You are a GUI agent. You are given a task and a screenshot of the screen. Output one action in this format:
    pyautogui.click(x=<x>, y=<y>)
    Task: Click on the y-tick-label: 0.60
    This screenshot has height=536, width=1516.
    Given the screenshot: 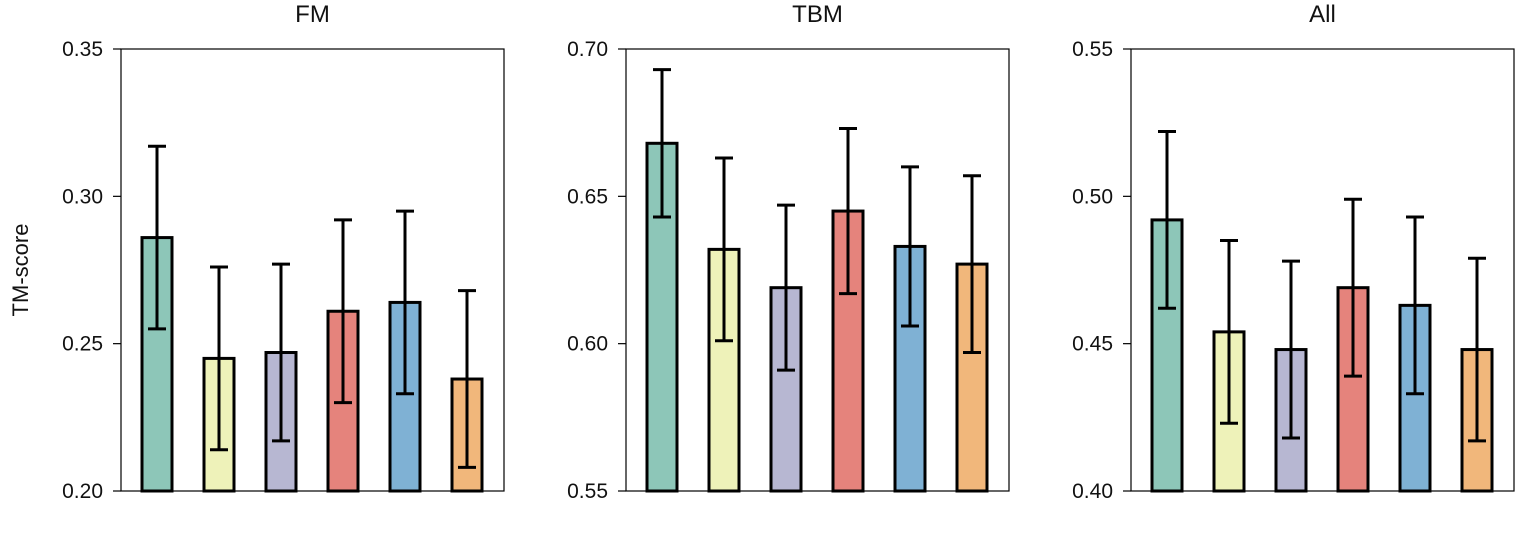 What is the action you would take?
    pyautogui.click(x=587, y=344)
    